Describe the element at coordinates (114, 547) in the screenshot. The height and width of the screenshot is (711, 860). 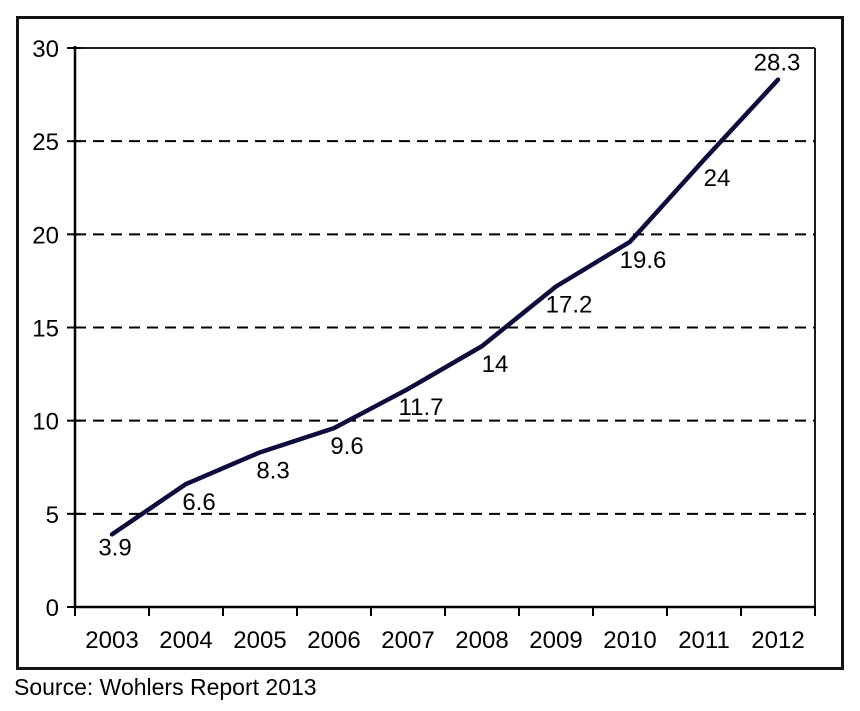
I see `data-point-label: 3.9` at that location.